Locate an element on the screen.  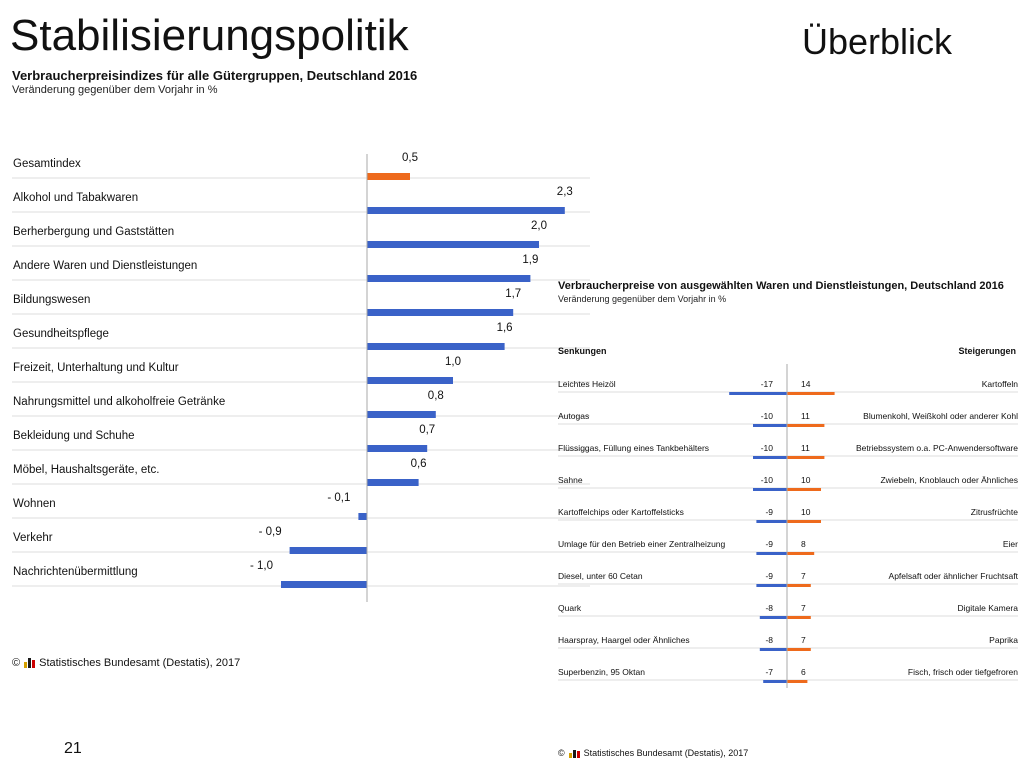
category-label: Wohnen is located at coordinates (34, 504).